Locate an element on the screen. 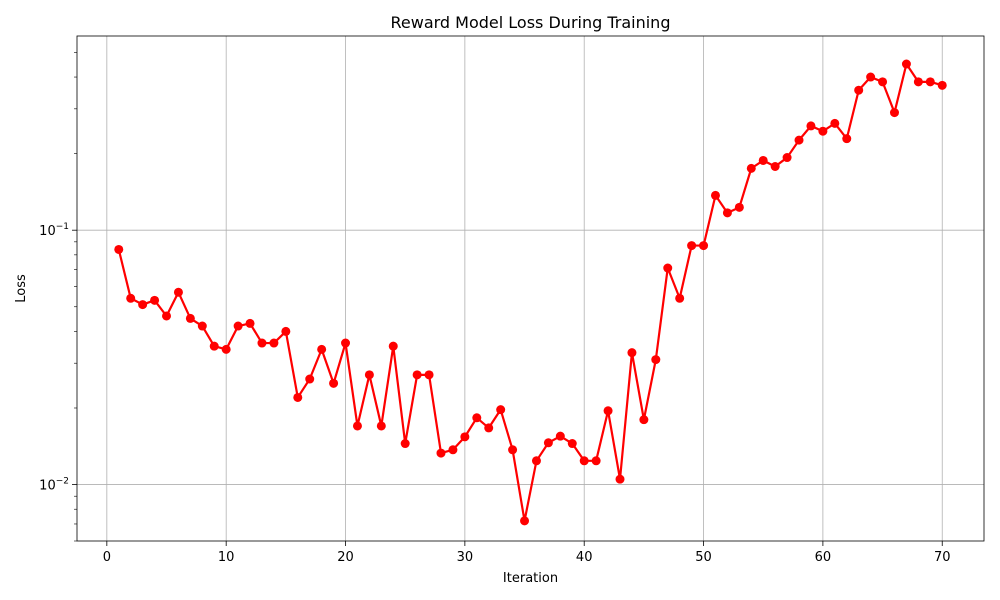 This screenshot has width=1000, height=600. x-tick-label: 30 is located at coordinates (465, 557).